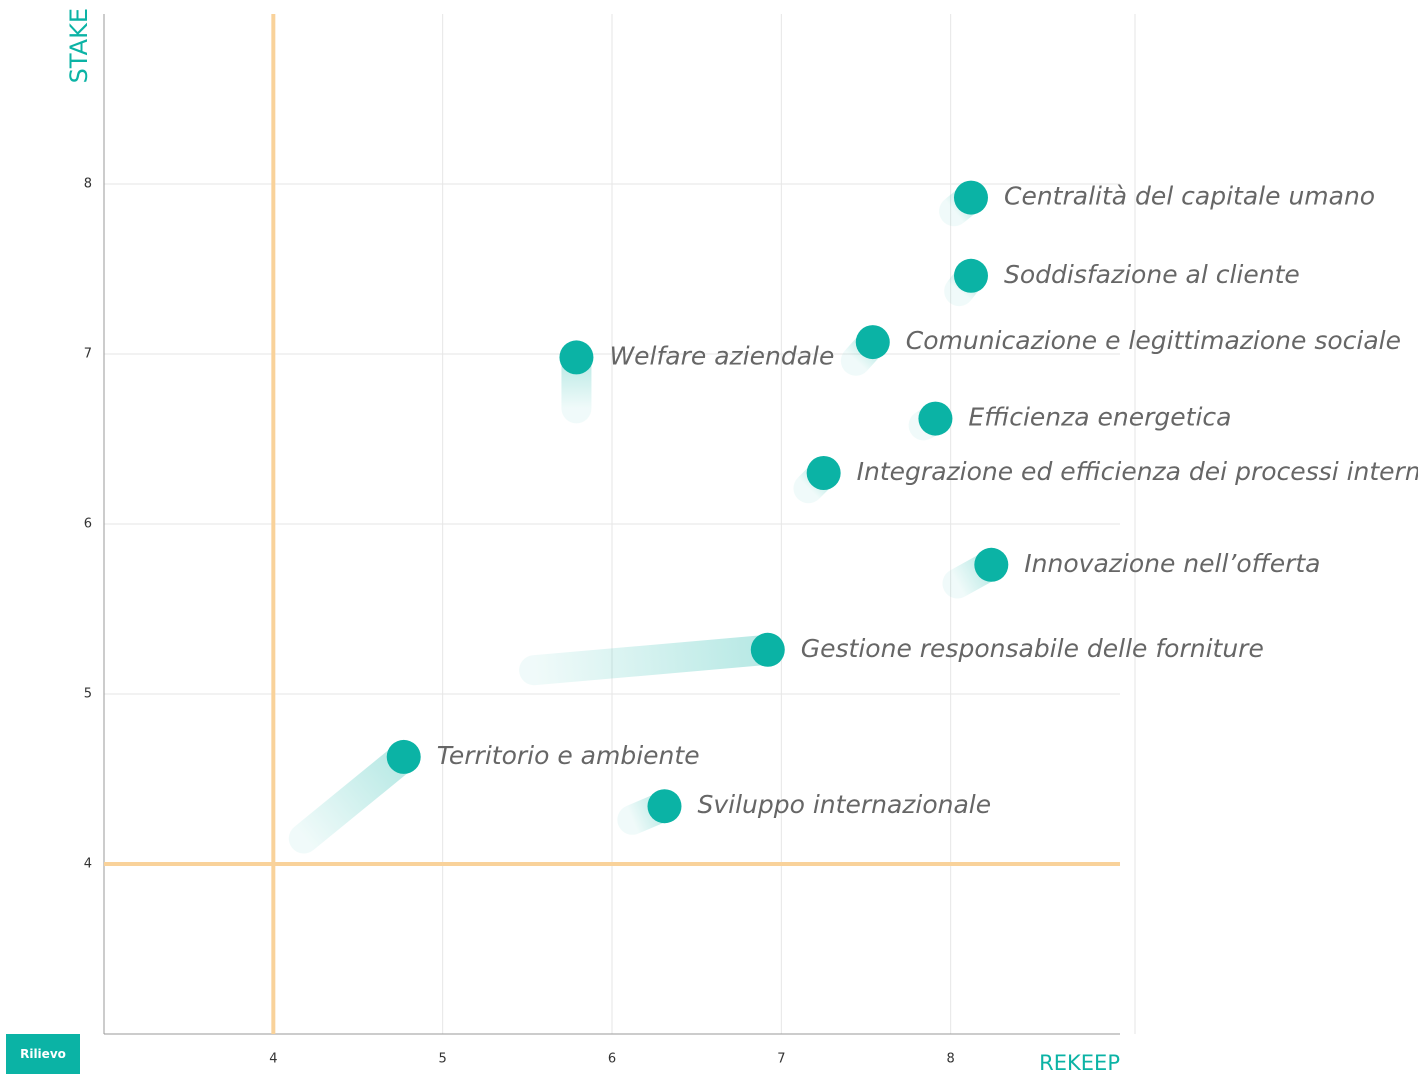 The width and height of the screenshot is (1418, 1078). Describe the element at coordinates (951, 1059) in the screenshot. I see `x-tick-label: 8` at that location.